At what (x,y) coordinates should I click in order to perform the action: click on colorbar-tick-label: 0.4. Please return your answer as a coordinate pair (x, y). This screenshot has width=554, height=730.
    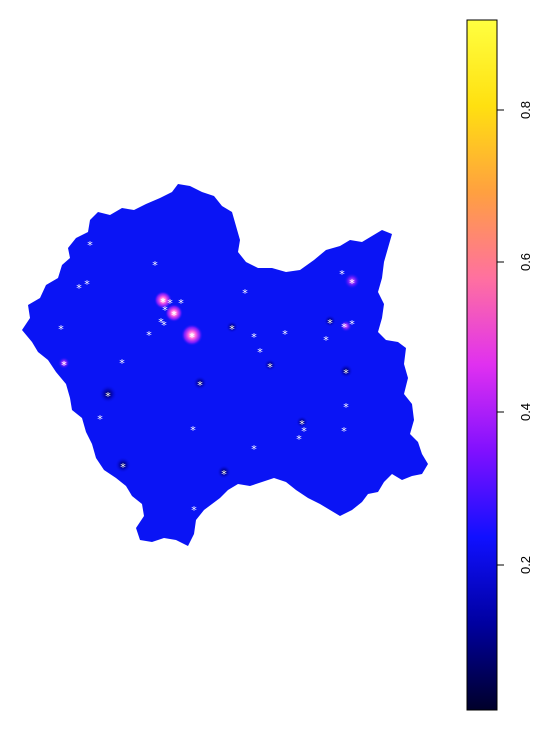
    Looking at the image, I should click on (525, 412).